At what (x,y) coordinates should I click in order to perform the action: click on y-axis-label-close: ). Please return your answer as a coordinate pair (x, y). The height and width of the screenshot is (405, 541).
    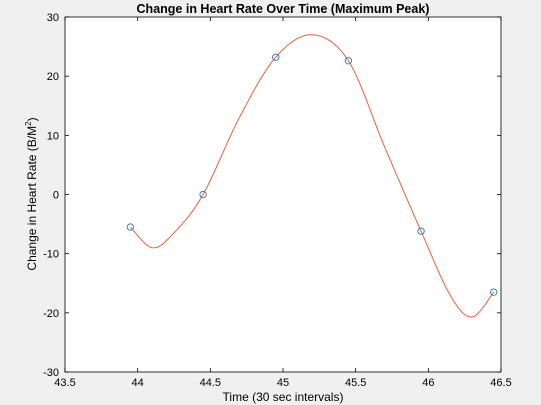
    Looking at the image, I should click on (32, 119).